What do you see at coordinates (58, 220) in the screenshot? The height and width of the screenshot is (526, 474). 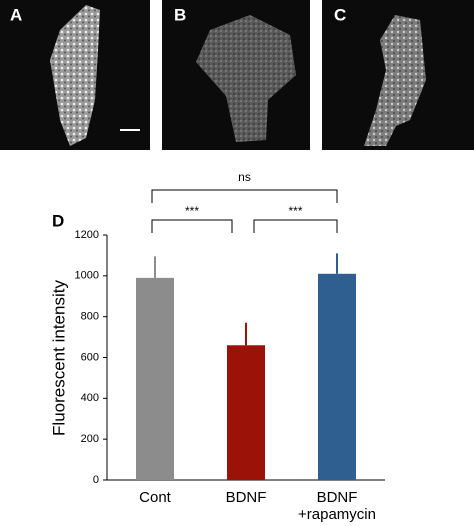 I see `panel-label: D` at bounding box center [58, 220].